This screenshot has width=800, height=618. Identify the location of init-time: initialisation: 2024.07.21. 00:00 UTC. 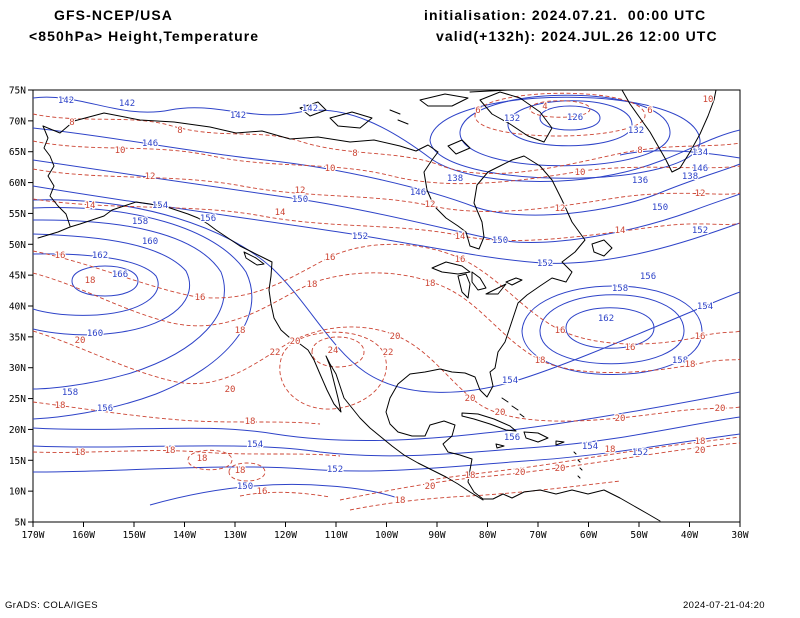
(565, 15).